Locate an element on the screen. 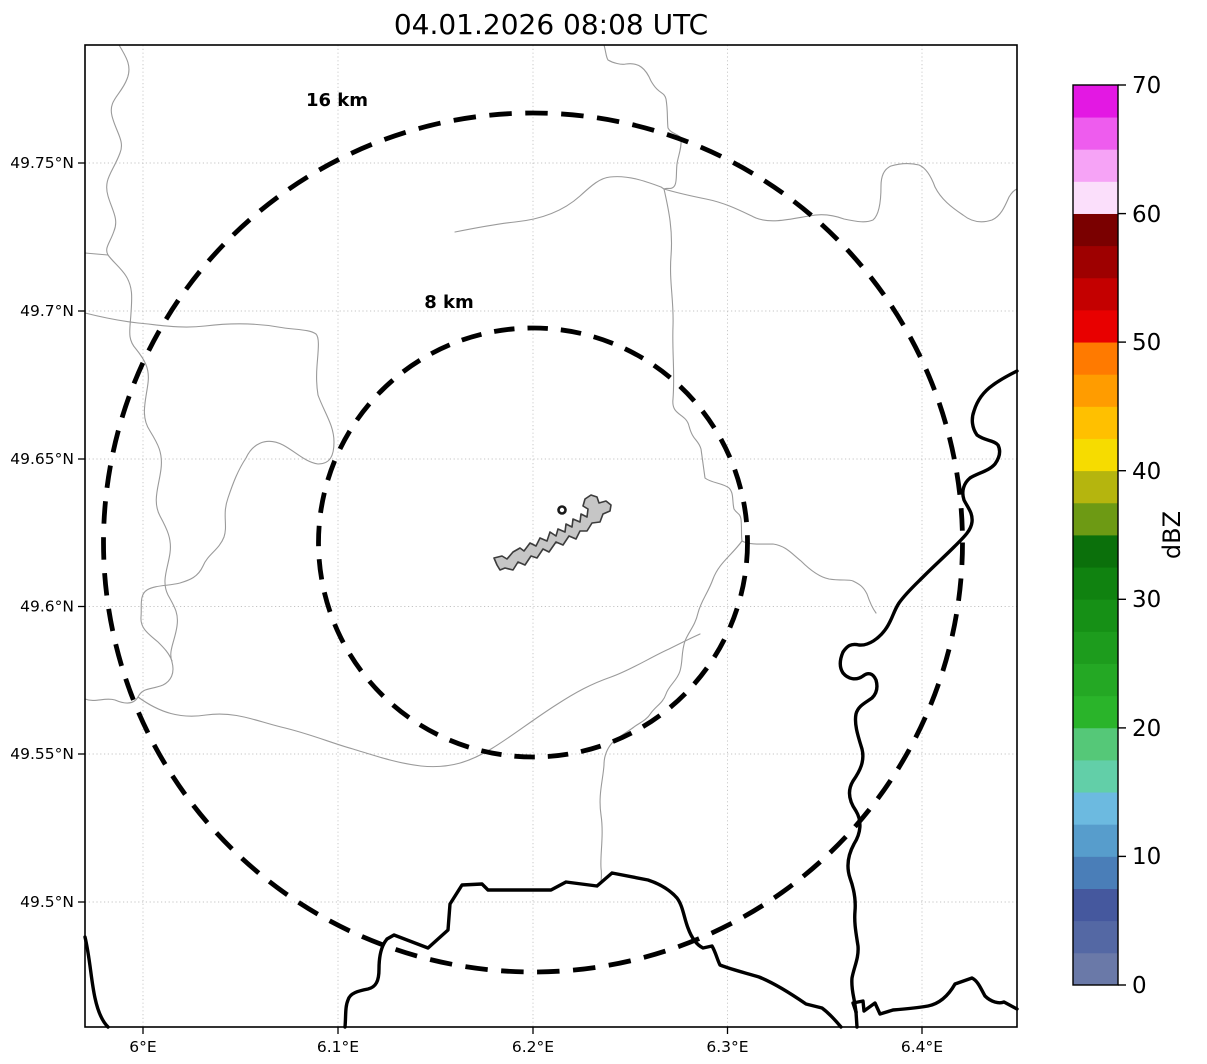 This screenshot has height=1064, width=1207. border-france-south is located at coordinates (593, 950).